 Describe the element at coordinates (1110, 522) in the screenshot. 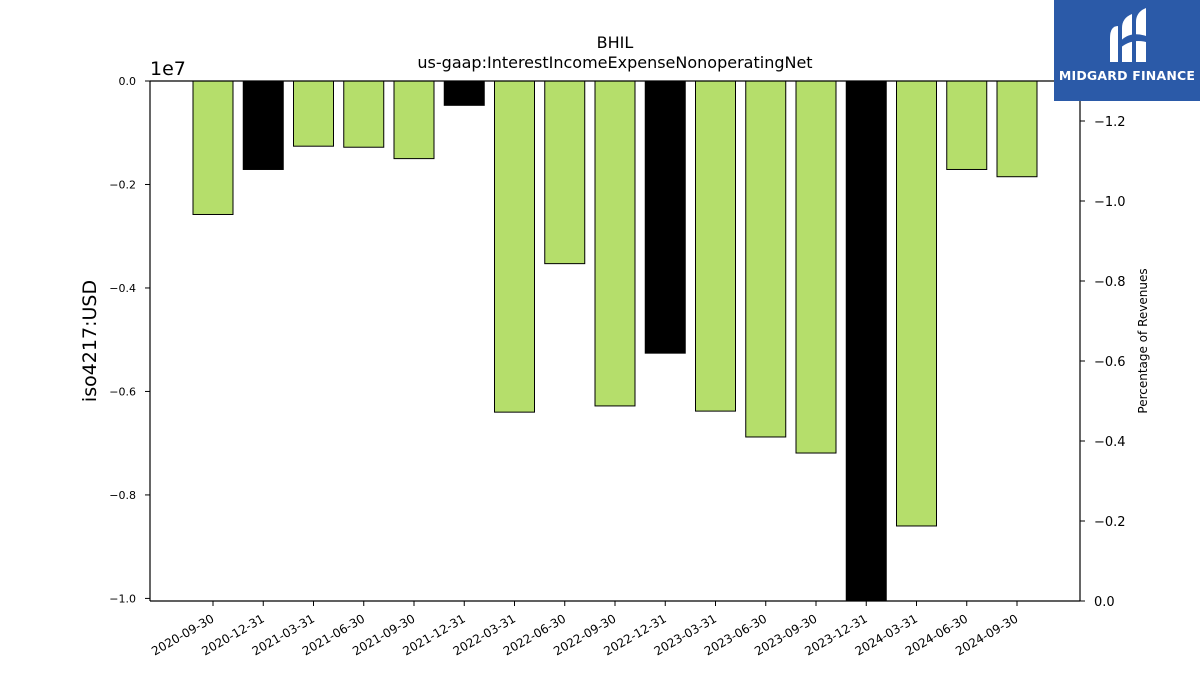

I see `y2-tick-label: −0.2` at that location.